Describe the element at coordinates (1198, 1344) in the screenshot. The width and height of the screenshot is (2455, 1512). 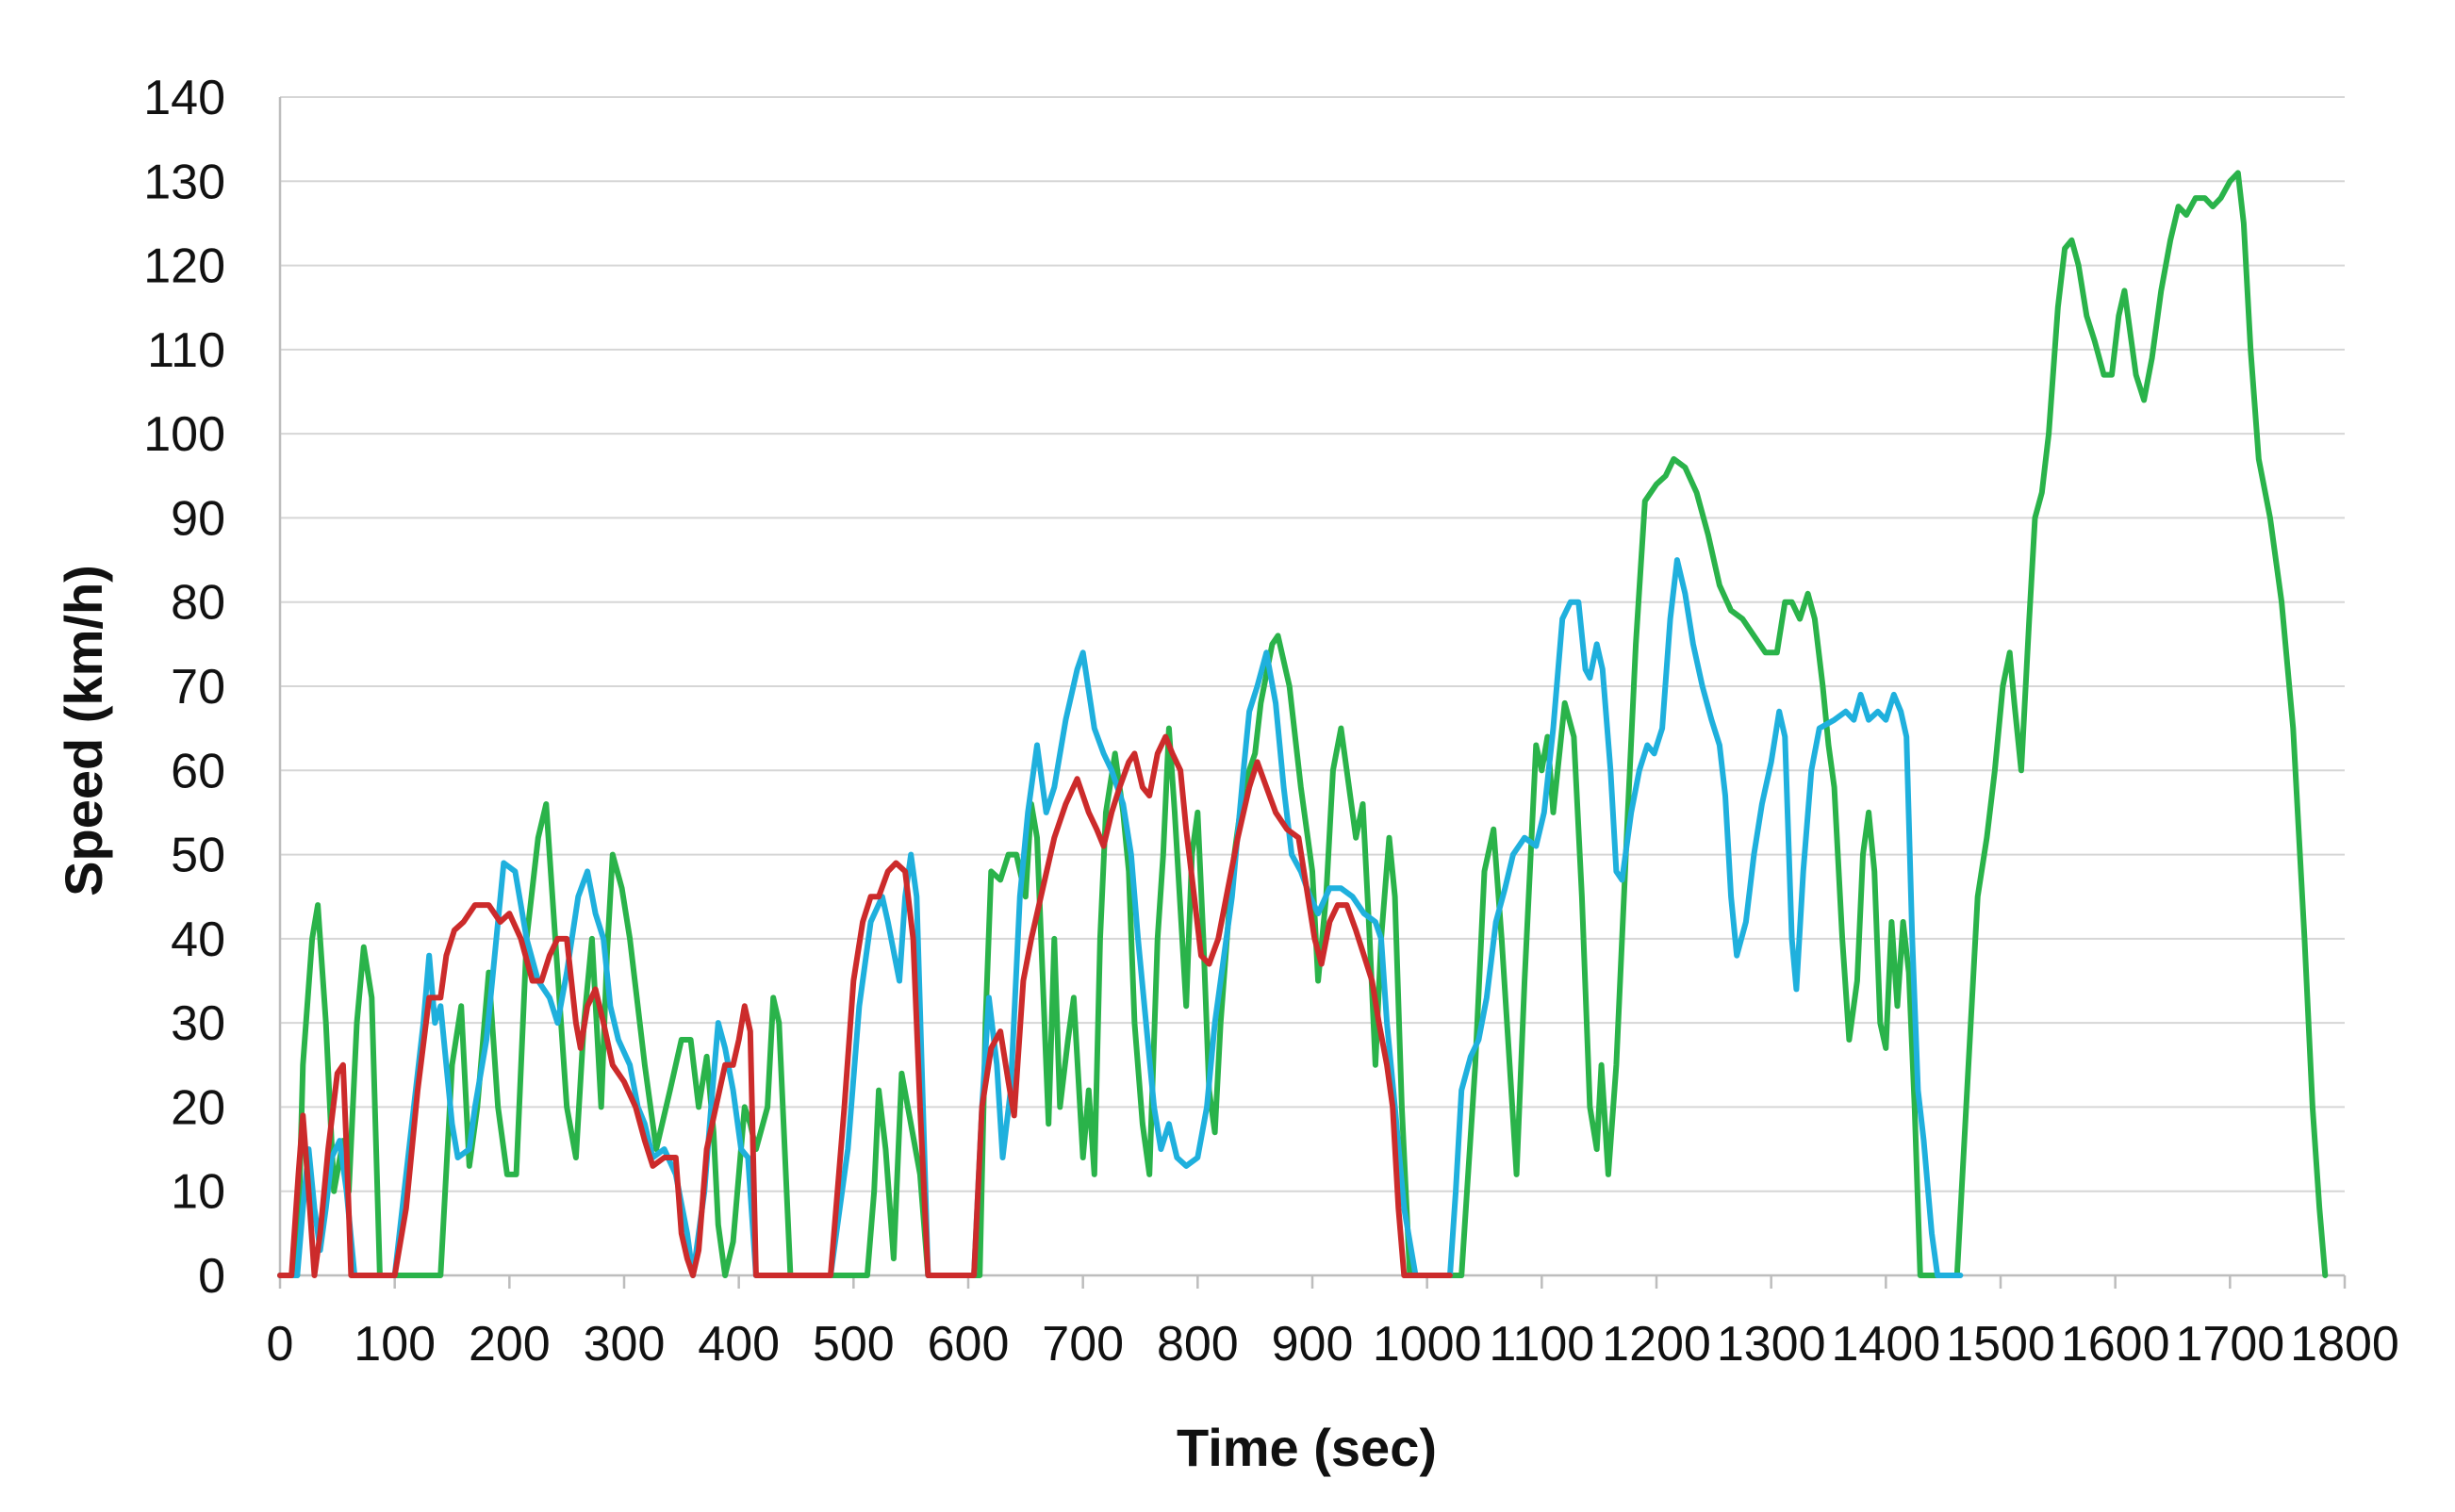
I see `x-tick-label: 800` at that location.